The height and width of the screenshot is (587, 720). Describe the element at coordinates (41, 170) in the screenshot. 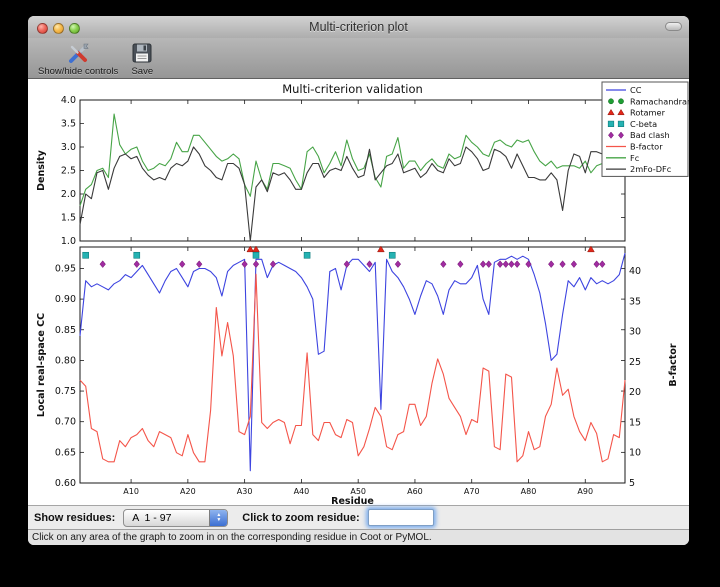

I see `svg-text: Density` at that location.